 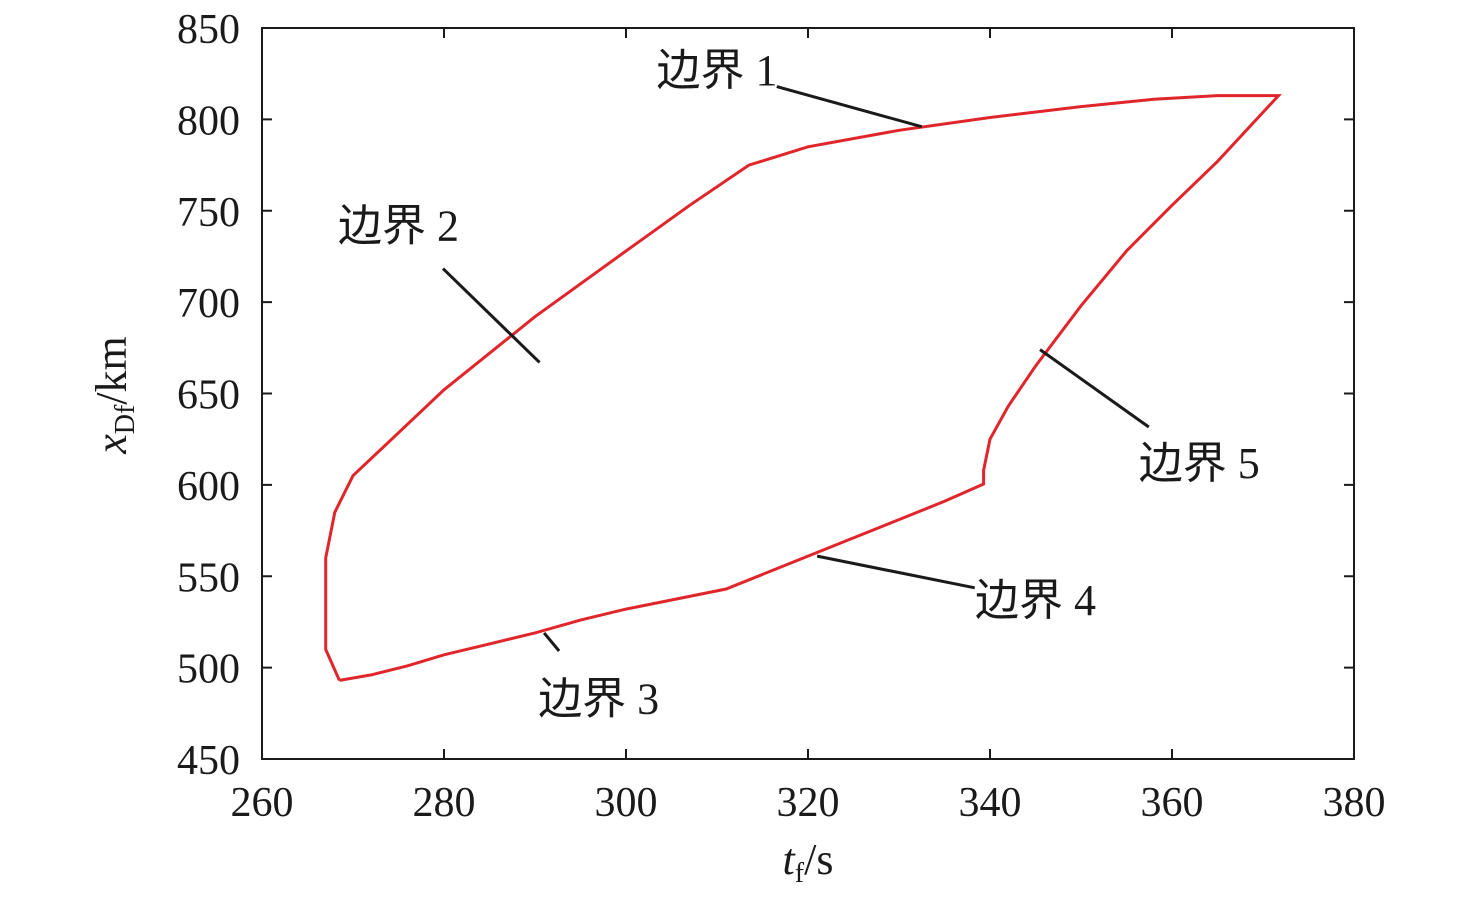 I want to click on annotation-label: 边界 5, so click(x=1199, y=463).